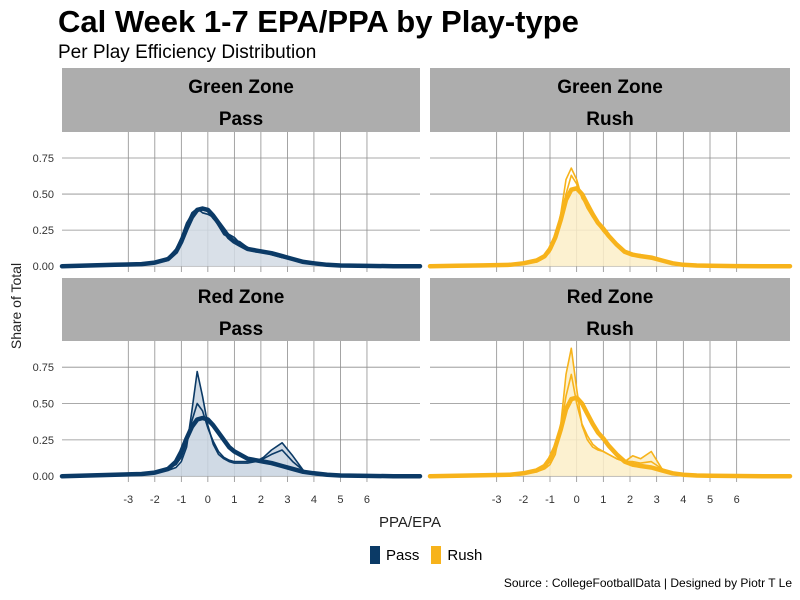 Image resolution: width=800 pixels, height=600 pixels. Describe the element at coordinates (657, 500) in the screenshot. I see `panel-4-xtick-label-6: 3` at that location.